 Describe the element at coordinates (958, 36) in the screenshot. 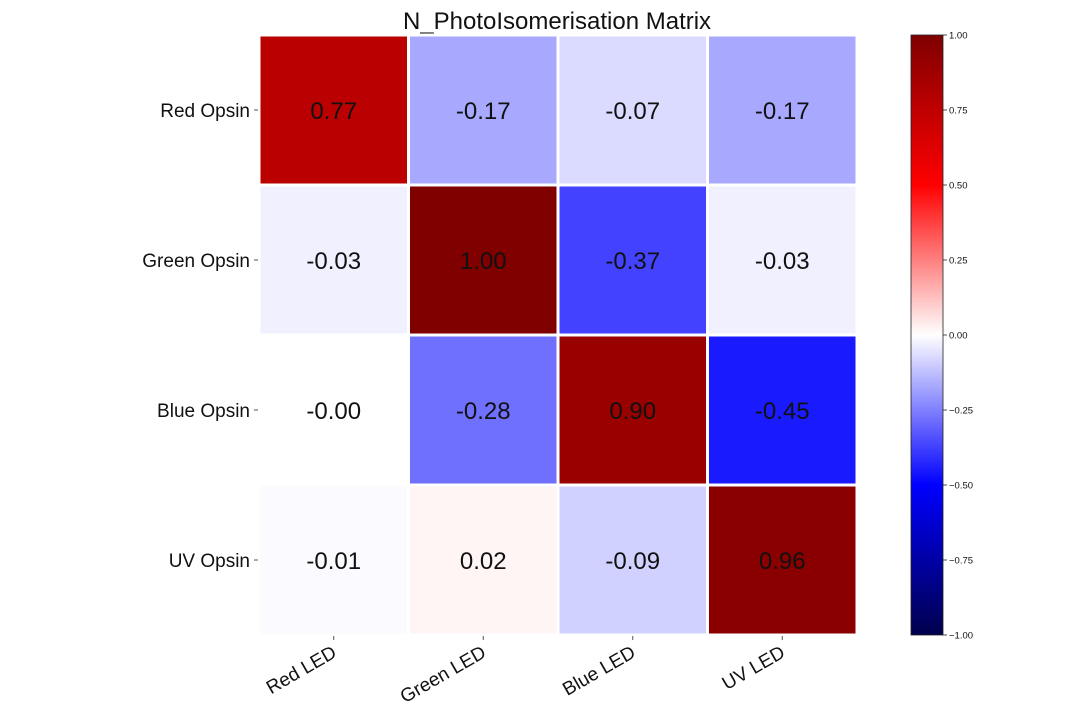

I see `colorbar-tick-label: 1.00` at that location.